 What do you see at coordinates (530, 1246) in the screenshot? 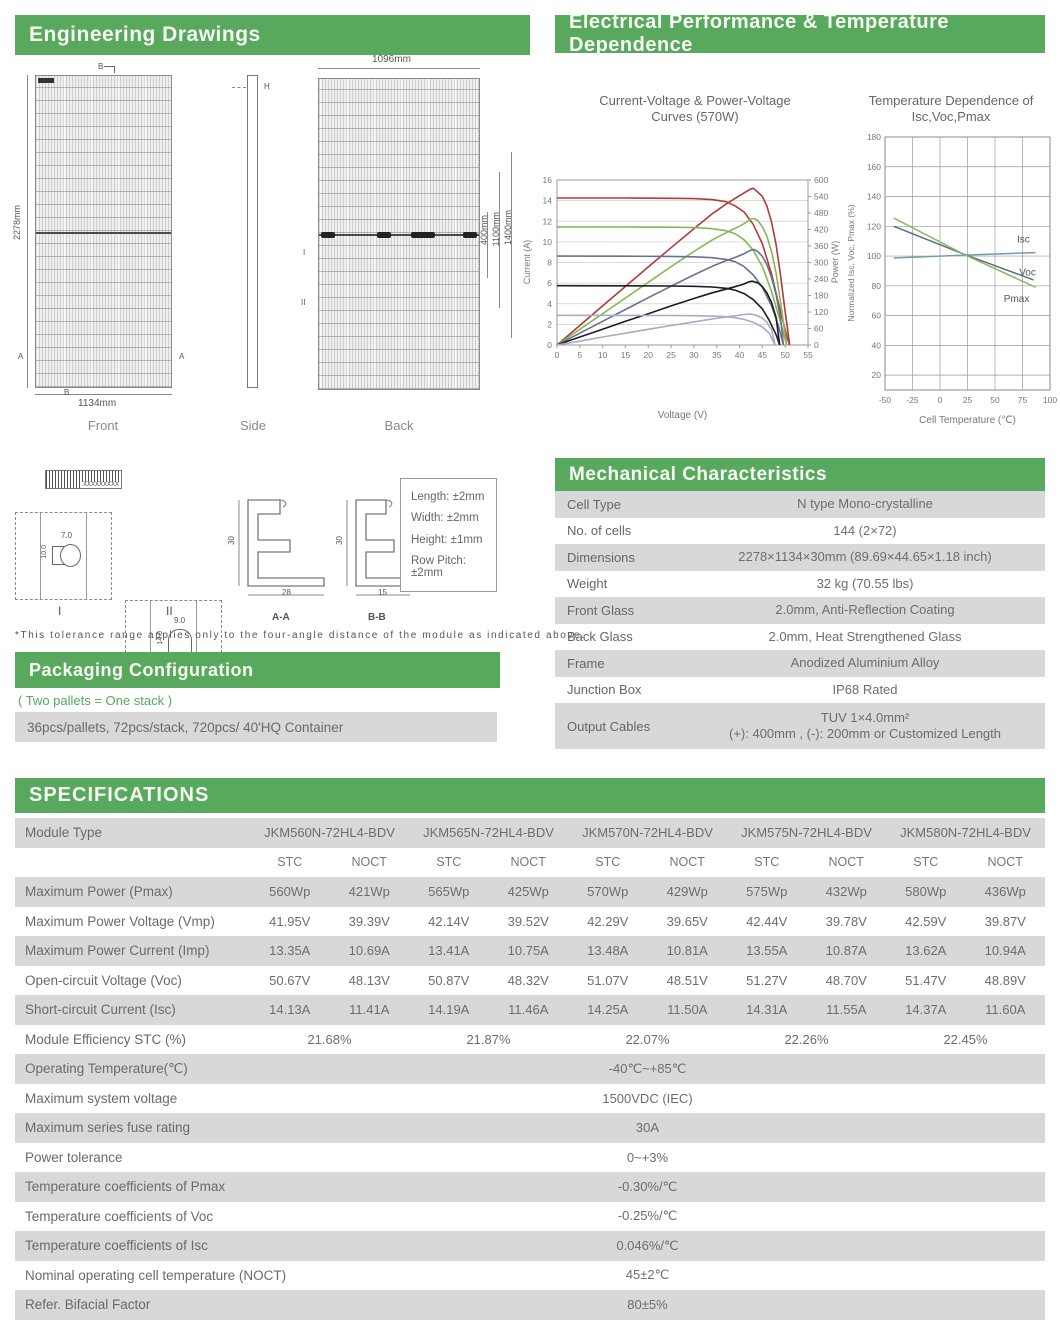
I see `spec-merged-row: Temperature coefficients of Isc 0.046%/℃` at bounding box center [530, 1246].